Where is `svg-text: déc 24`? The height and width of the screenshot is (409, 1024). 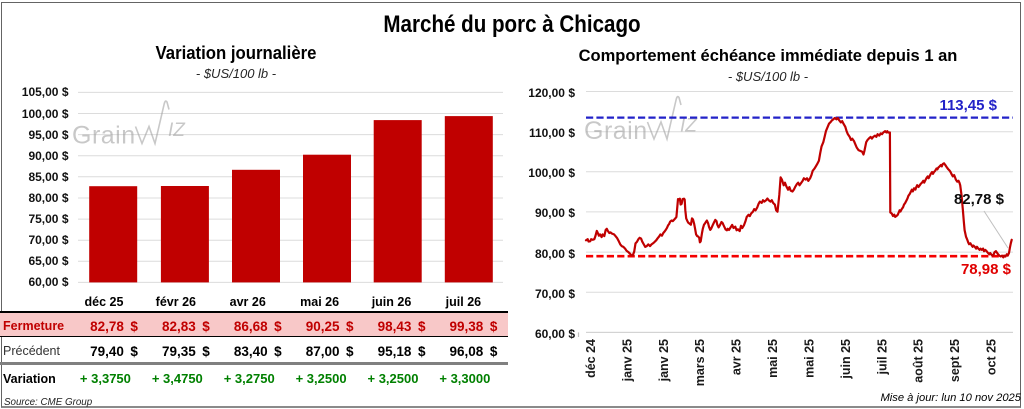
svg-text: déc 24 is located at coordinates (591, 358).